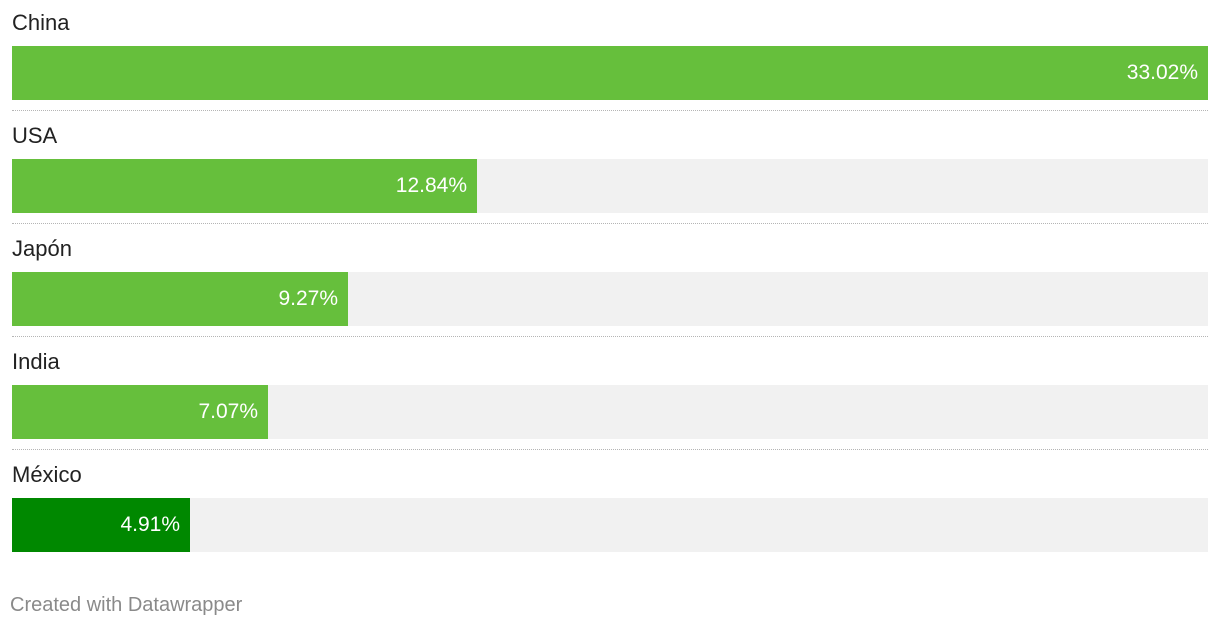 This screenshot has height=628, width=1220. I want to click on category-label: China, so click(41, 22).